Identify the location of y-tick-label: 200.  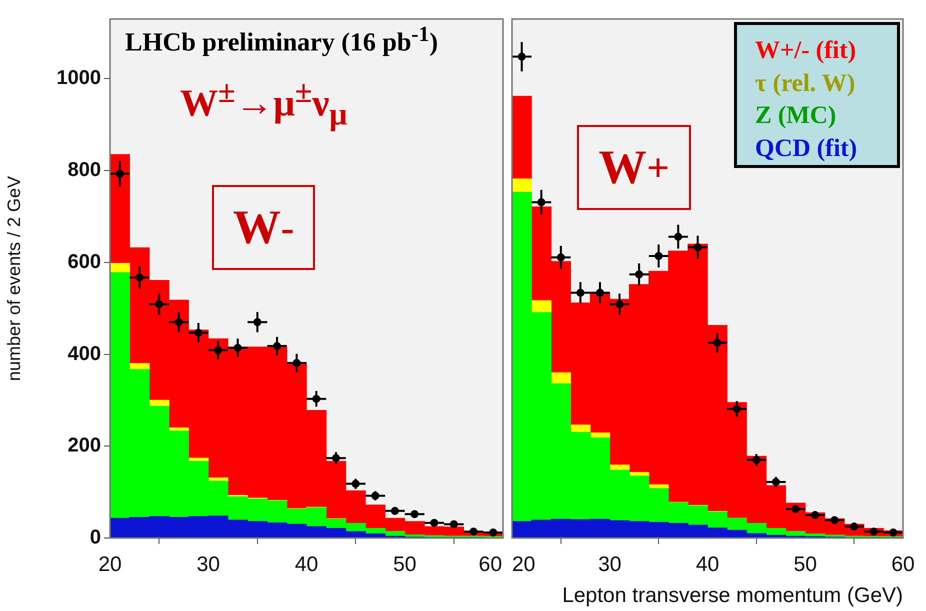
(84, 445).